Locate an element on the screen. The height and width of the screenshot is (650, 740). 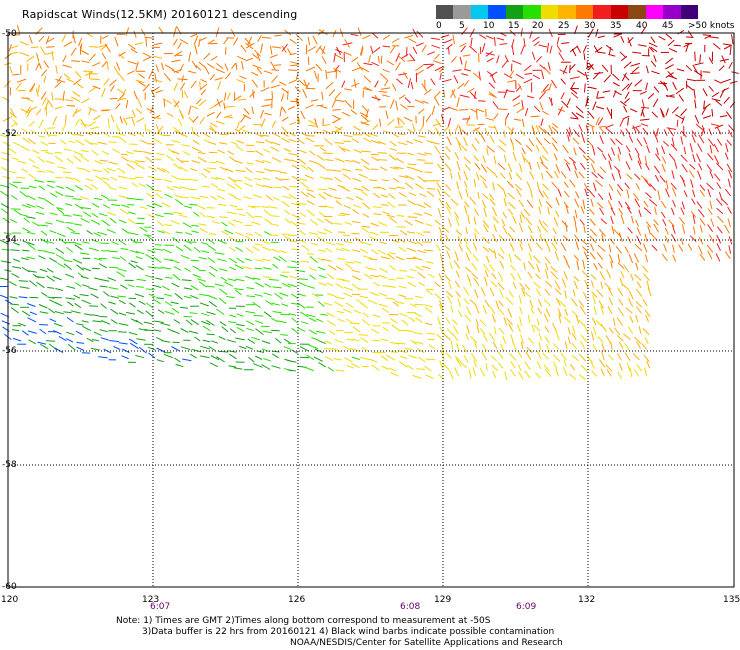
colorbar-swatch is located at coordinates (689, 12).